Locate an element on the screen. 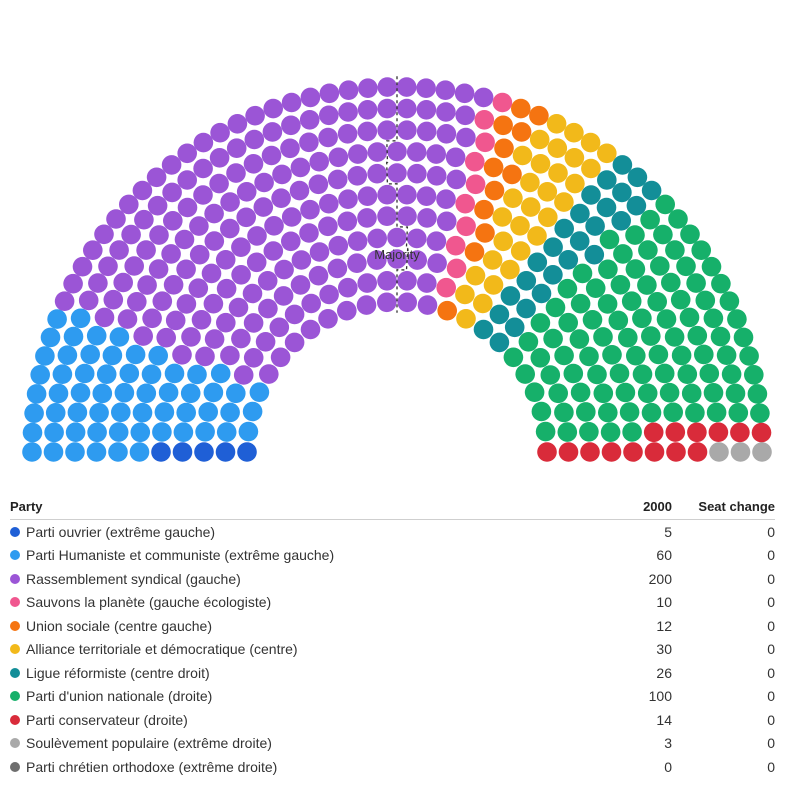 The height and width of the screenshot is (788, 794). party-name: Ligue réformiste (centre droit) is located at coordinates (118, 672).